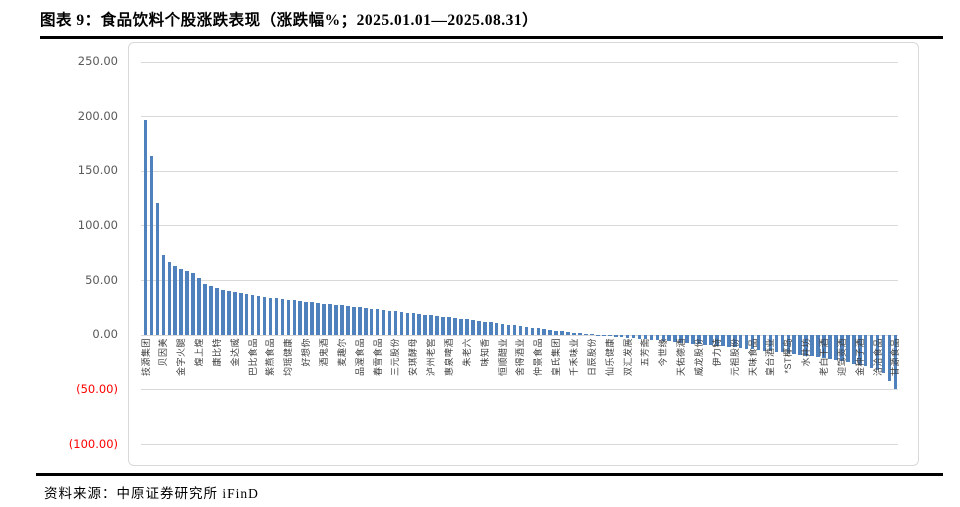 This screenshot has width=960, height=507. What do you see at coordinates (663, 352) in the screenshot?
I see `x-axis-category-label: 今世缘` at bounding box center [663, 352].